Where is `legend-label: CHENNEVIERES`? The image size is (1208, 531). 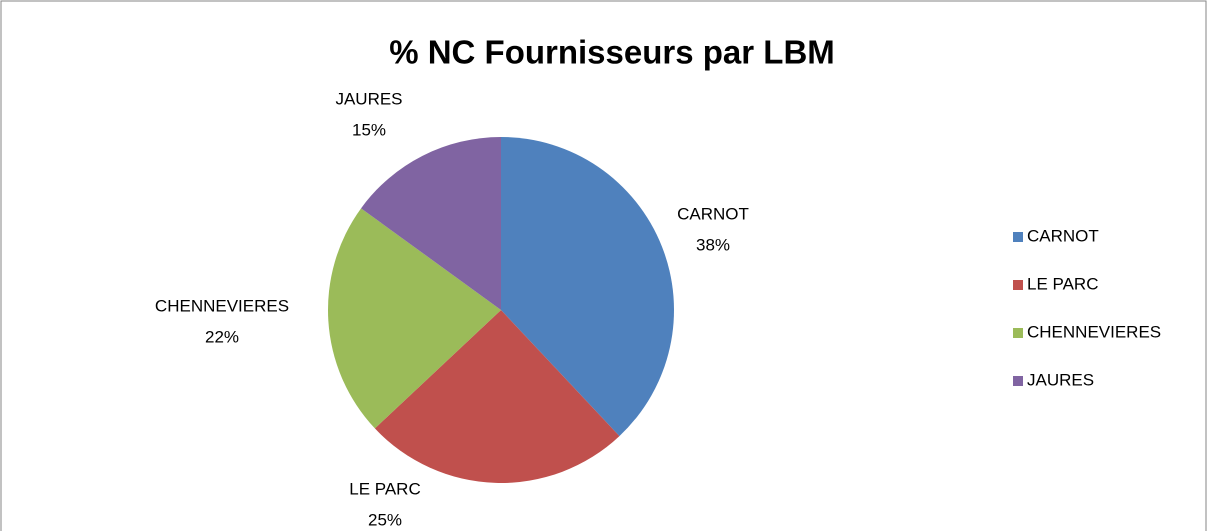 legend-label: CHENNEVIERES is located at coordinates (1094, 331).